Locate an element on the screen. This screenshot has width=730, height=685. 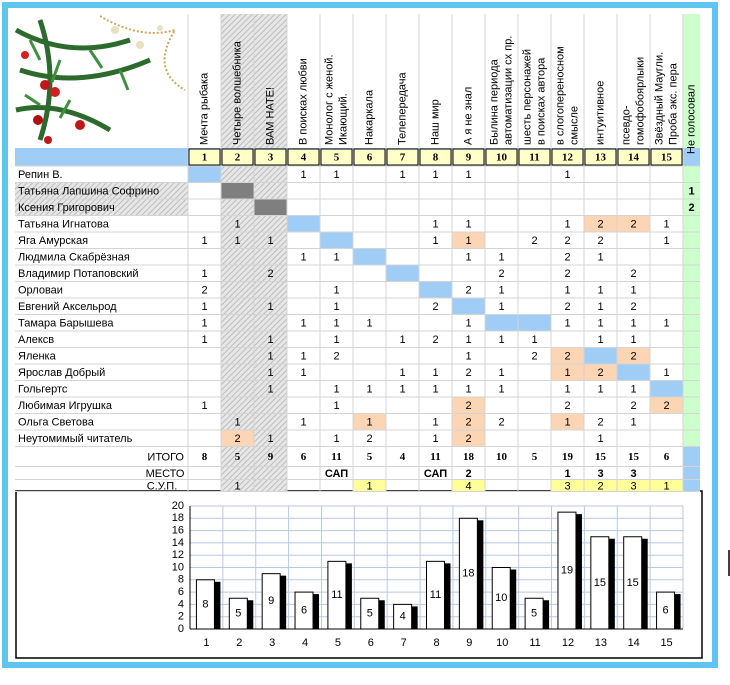
y-tick-label: 4 is located at coordinates (181, 604).